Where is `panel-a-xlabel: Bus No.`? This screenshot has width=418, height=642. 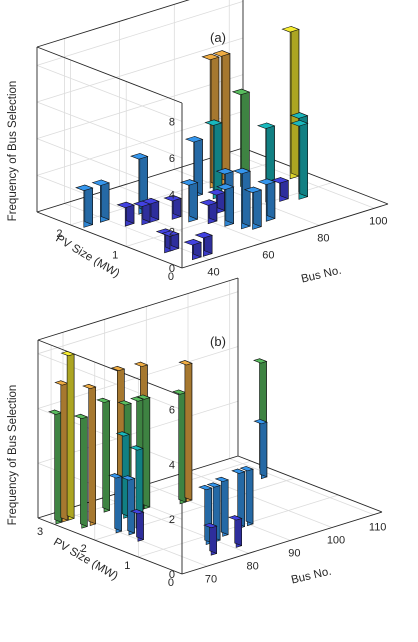
panel-a-xlabel: Bus No. is located at coordinates (321, 275).